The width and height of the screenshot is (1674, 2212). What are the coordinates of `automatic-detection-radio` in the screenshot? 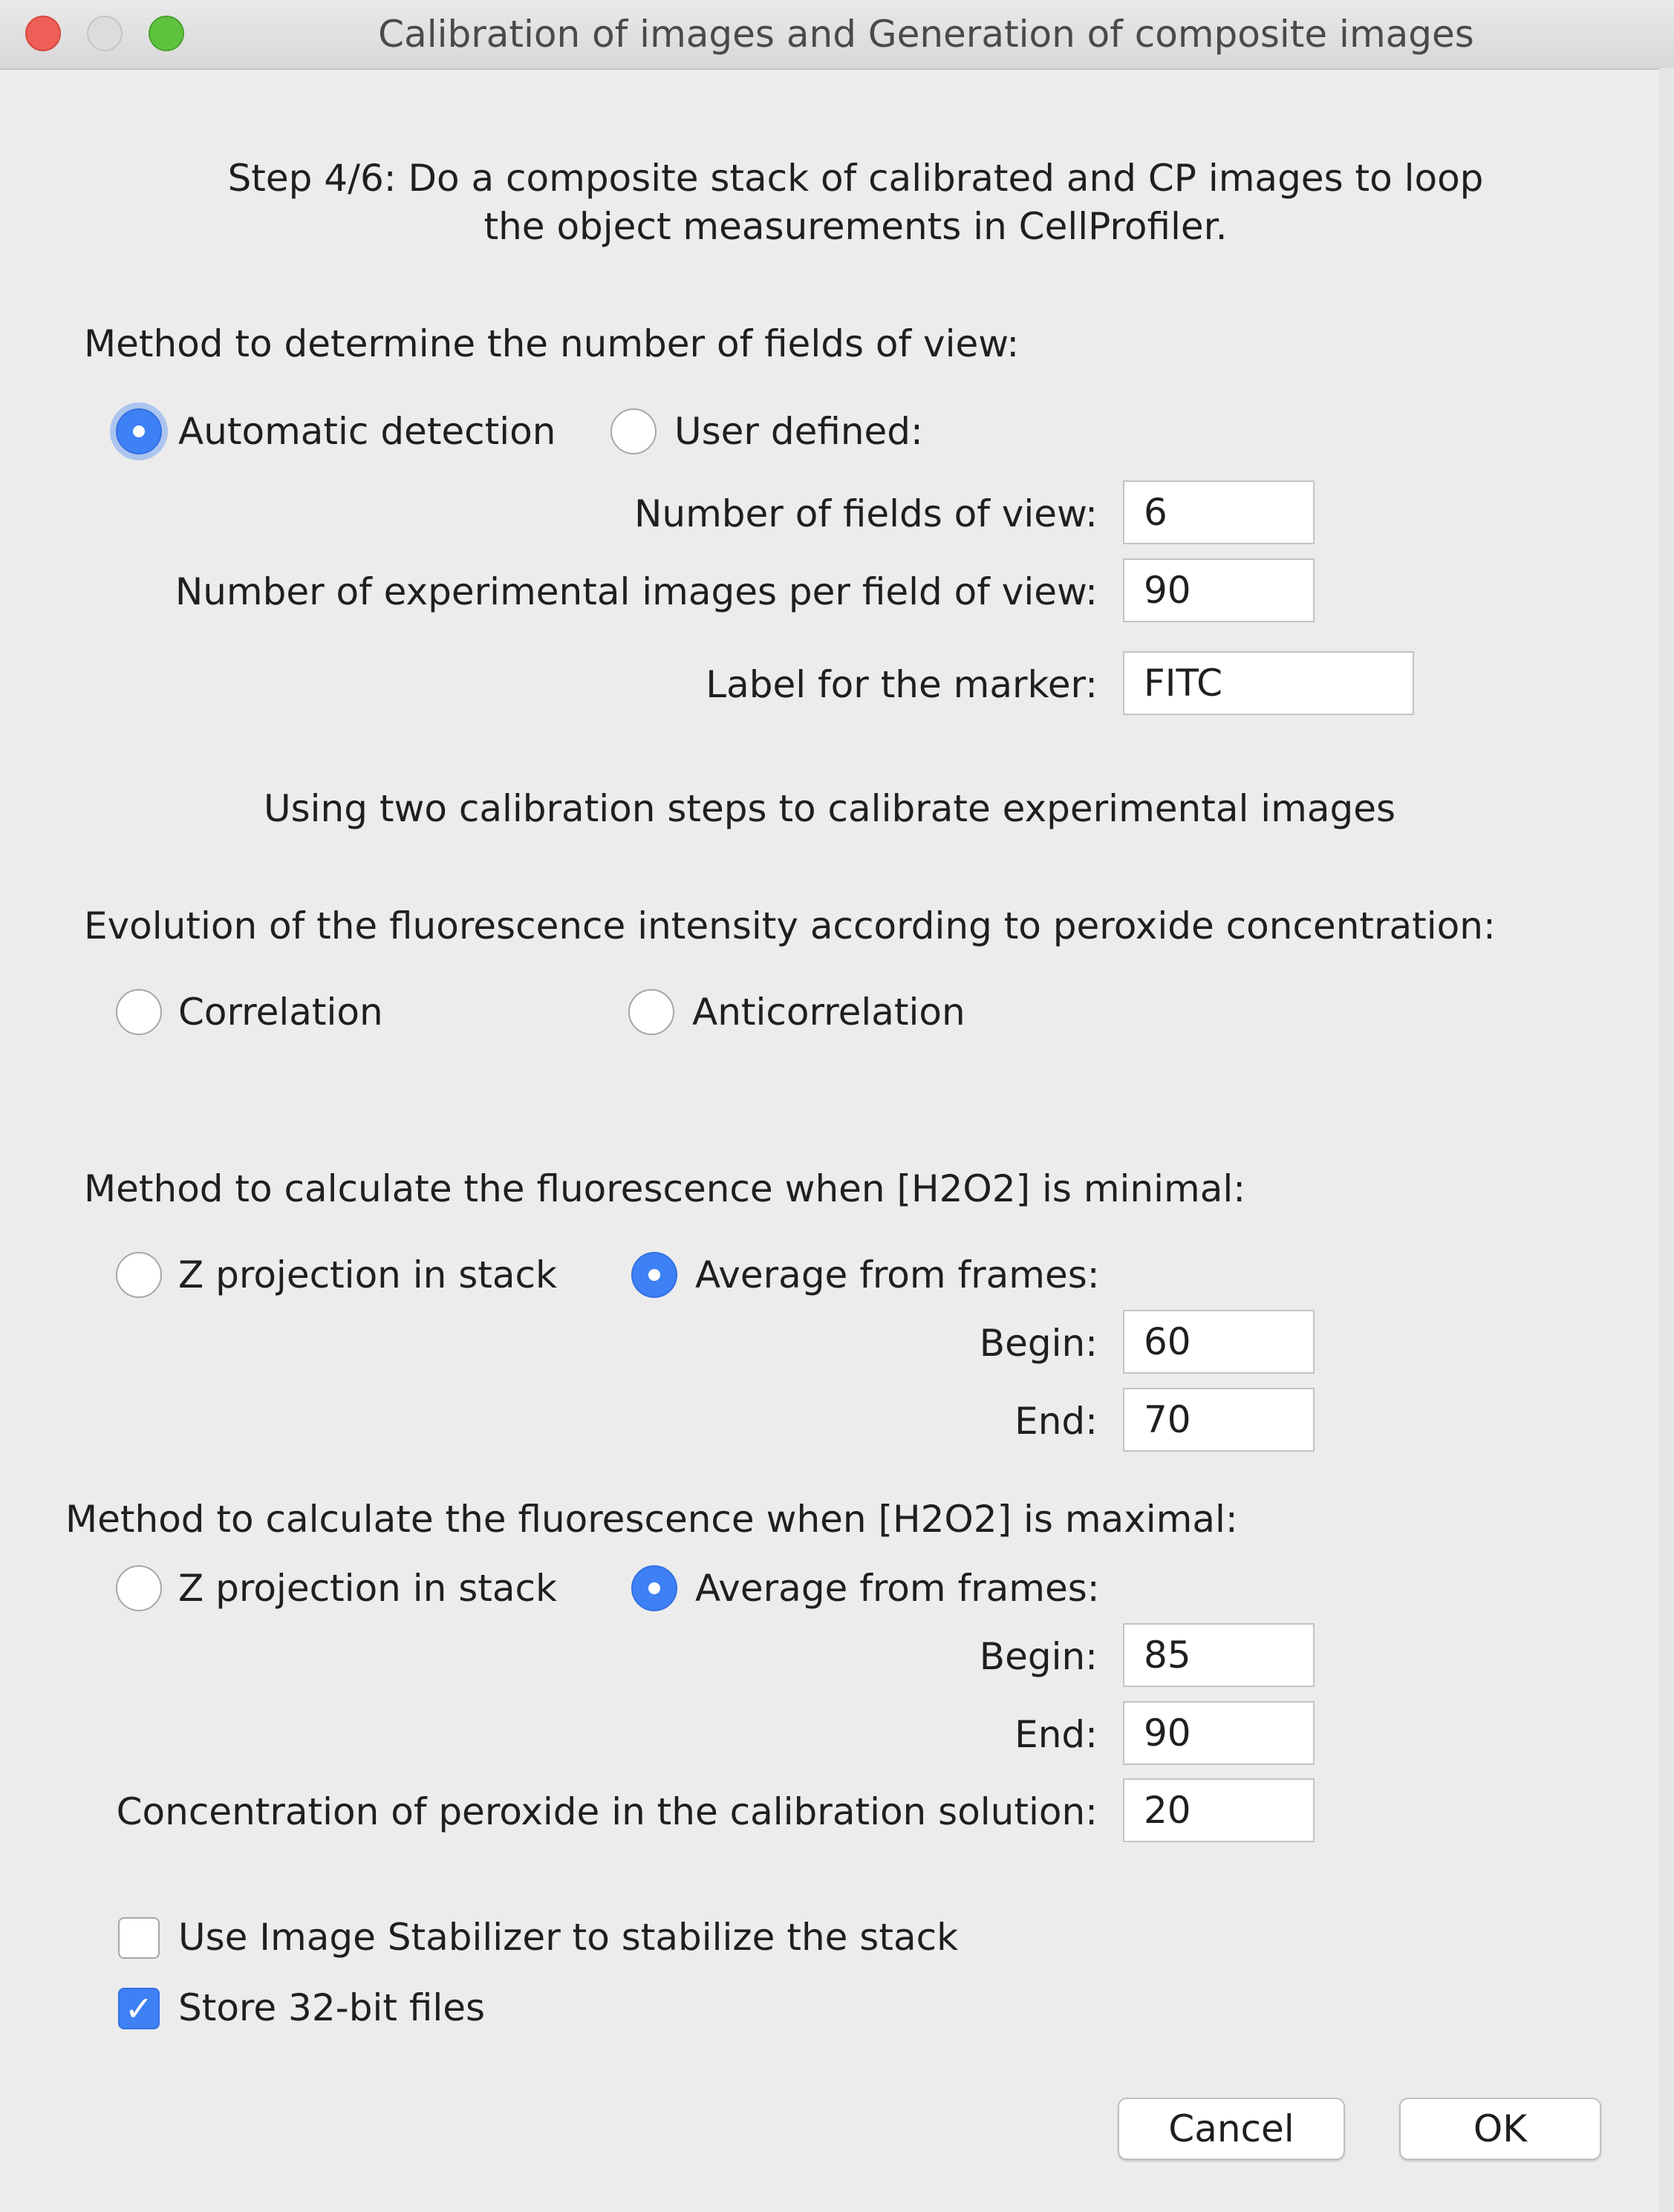 It's located at (139, 431).